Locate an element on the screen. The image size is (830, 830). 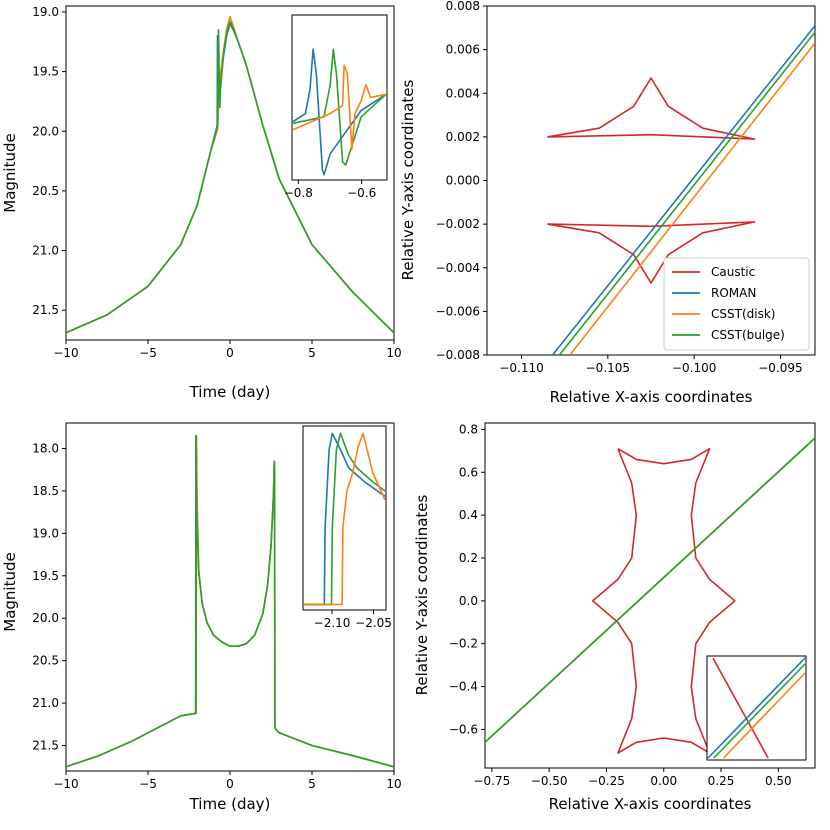
y-tick-label: 0.000 is located at coordinates (463, 181).